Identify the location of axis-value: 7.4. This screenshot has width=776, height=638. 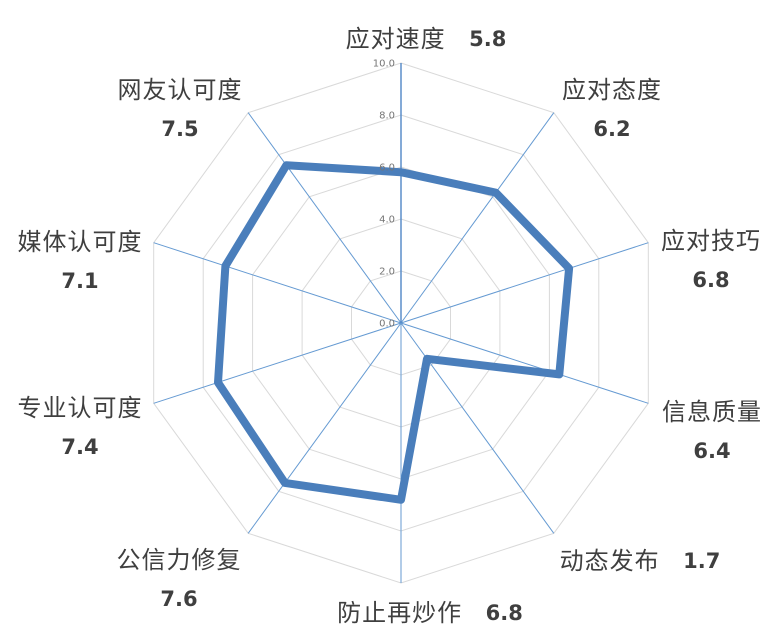
(80, 447).